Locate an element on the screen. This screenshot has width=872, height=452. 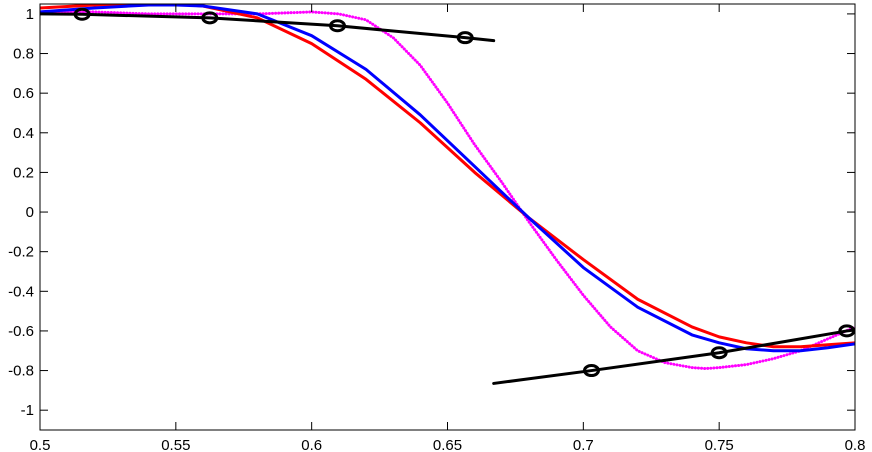
y-tick-label: -0.8 is located at coordinates (21, 371).